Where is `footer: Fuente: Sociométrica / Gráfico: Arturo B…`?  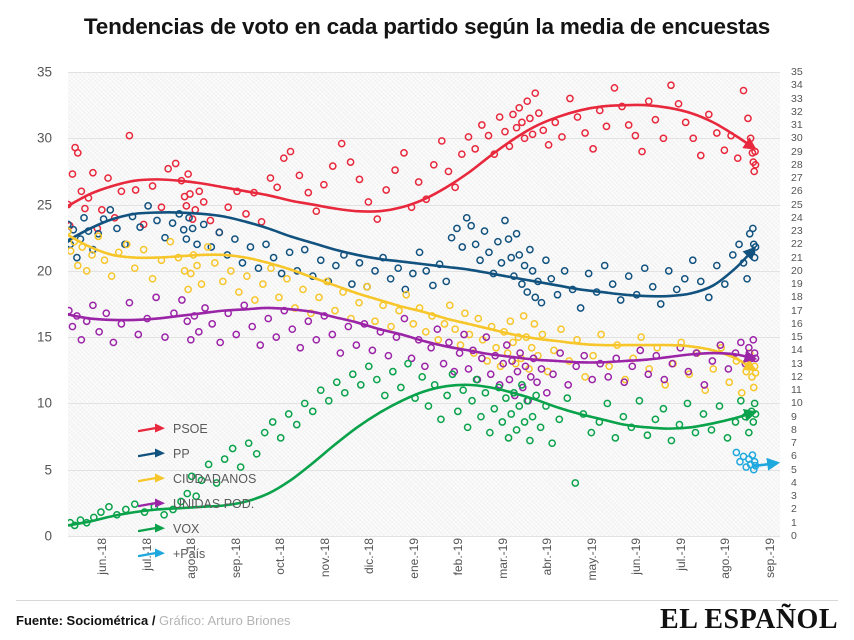 footer: Fuente: Sociométrica / Gráfico: Arturo B… is located at coordinates (427, 620).